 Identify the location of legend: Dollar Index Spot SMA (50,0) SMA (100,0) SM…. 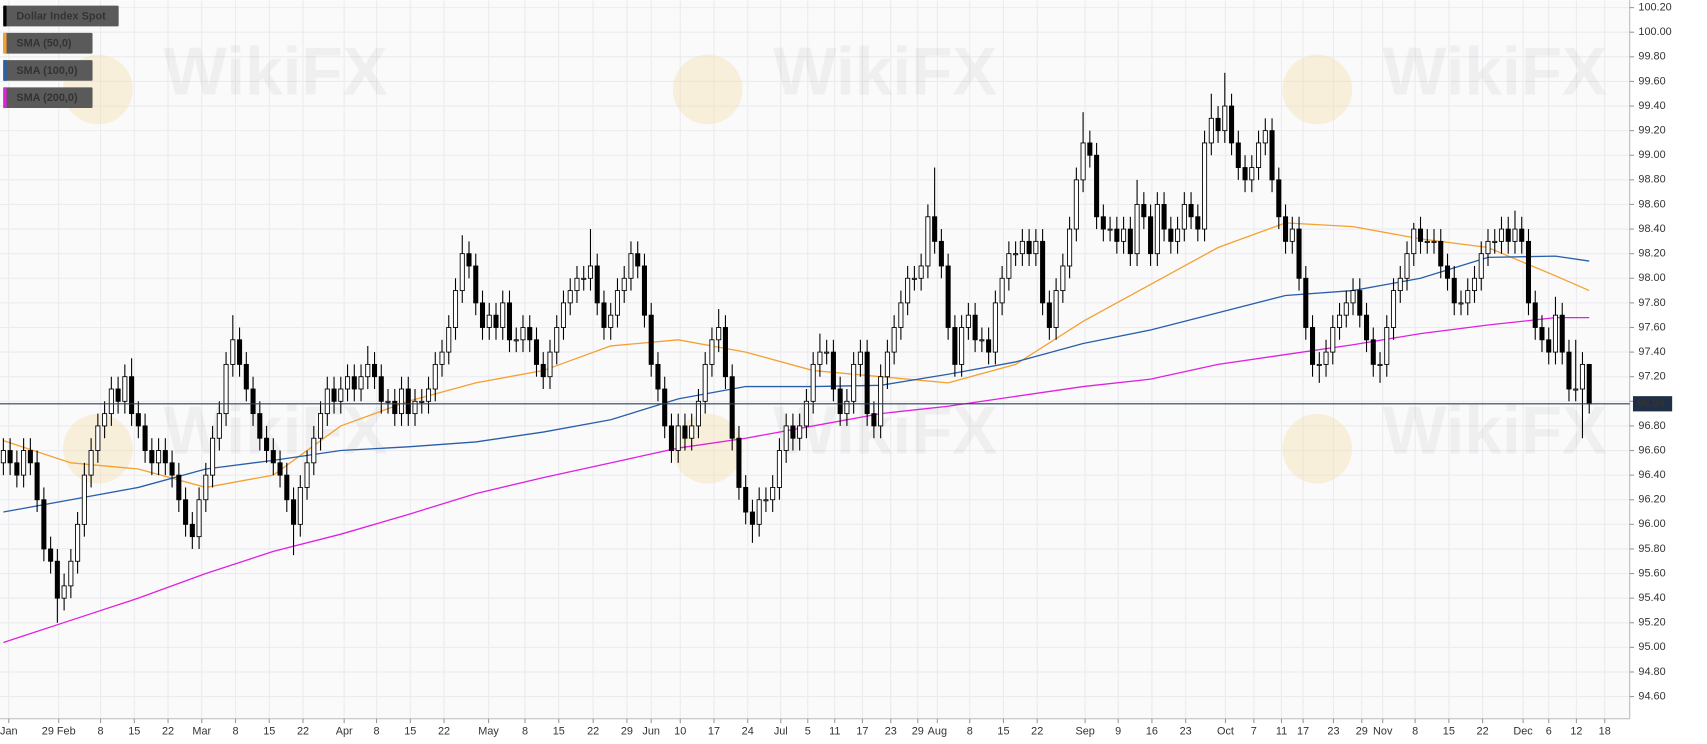
(61, 57).